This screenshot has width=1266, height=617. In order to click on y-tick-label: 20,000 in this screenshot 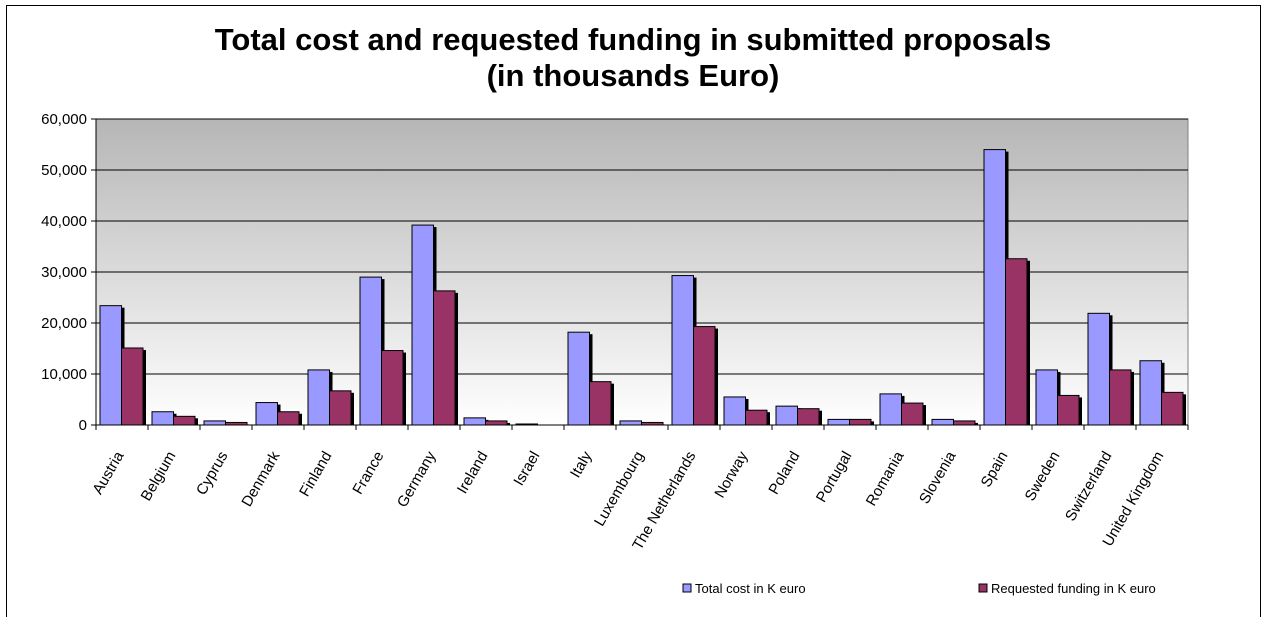, I will do `click(64, 323)`.